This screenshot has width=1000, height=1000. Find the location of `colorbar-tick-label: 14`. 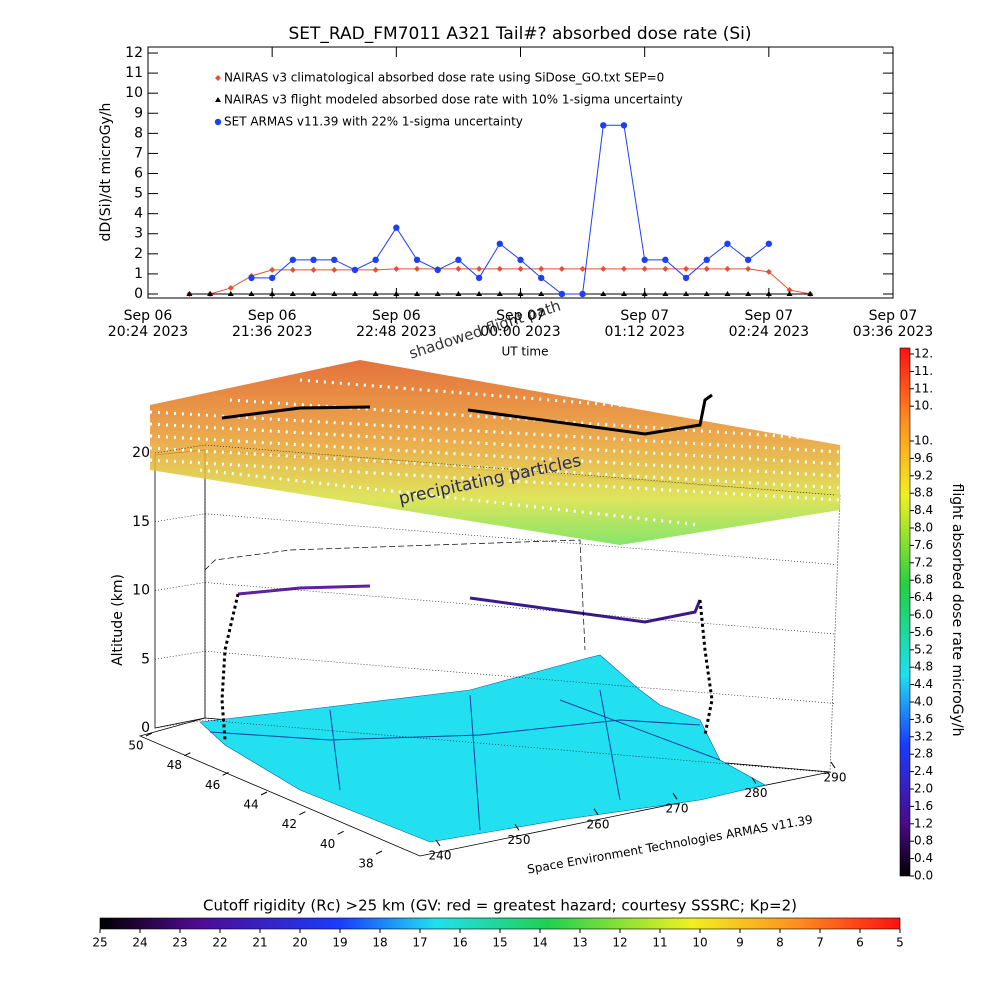

colorbar-tick-label: 14 is located at coordinates (539, 943).